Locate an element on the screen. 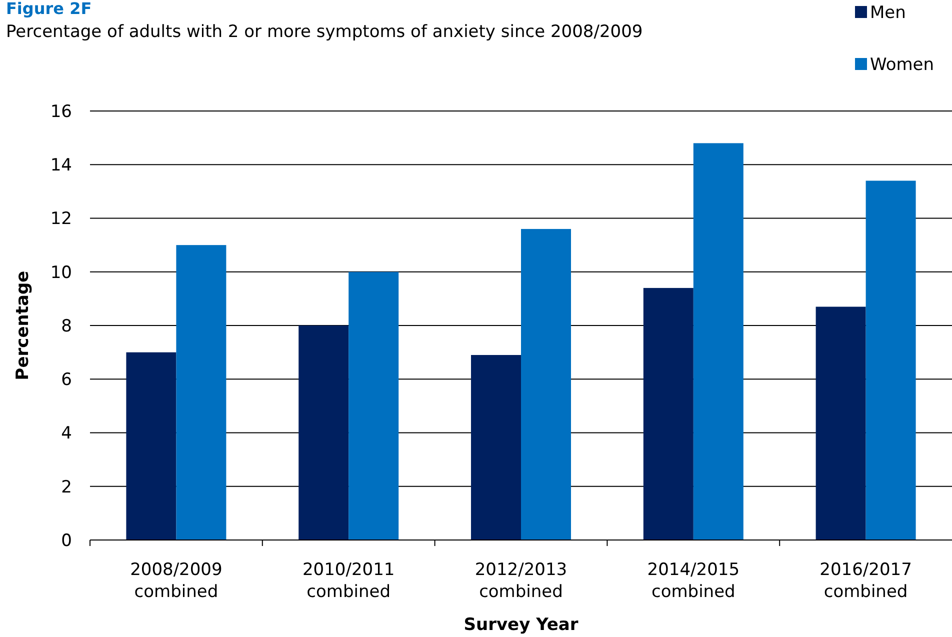 This screenshot has height=637, width=952. legend-label: Women is located at coordinates (902, 65).